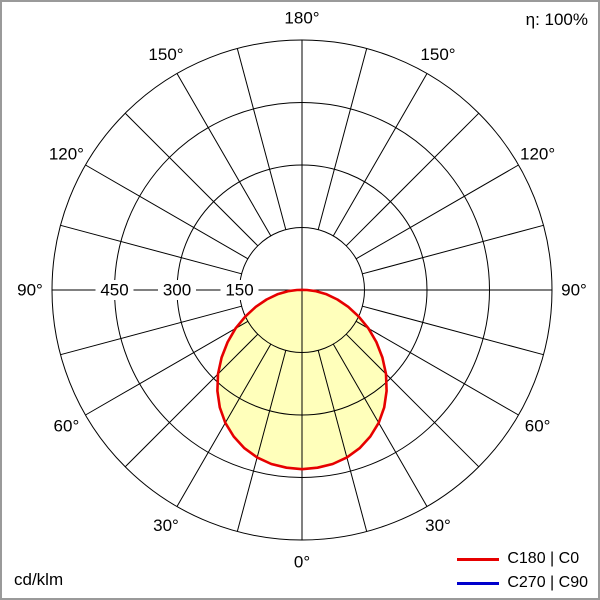 Image resolution: width=600 pixels, height=600 pixels. What do you see at coordinates (574, 290) in the screenshot?
I see `angle-label-right: 90°` at bounding box center [574, 290].